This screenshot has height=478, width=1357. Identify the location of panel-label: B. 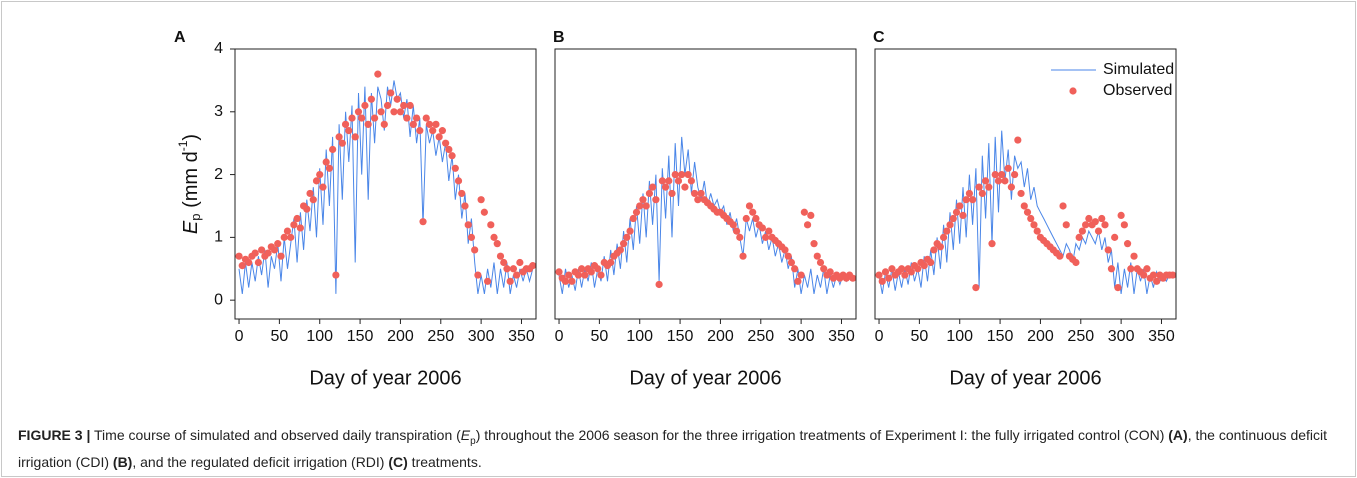
(559, 37).